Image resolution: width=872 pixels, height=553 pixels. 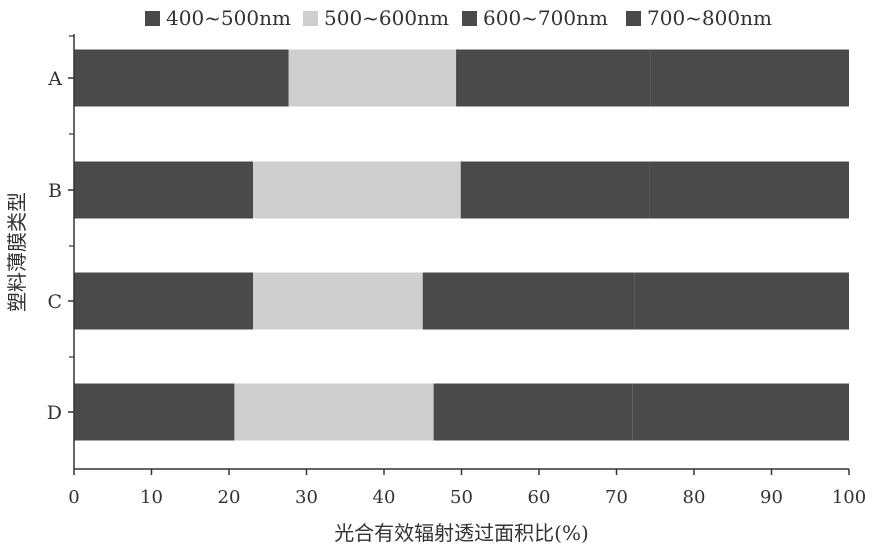 I want to click on legend-label: 400~500nm, so click(x=228, y=18).